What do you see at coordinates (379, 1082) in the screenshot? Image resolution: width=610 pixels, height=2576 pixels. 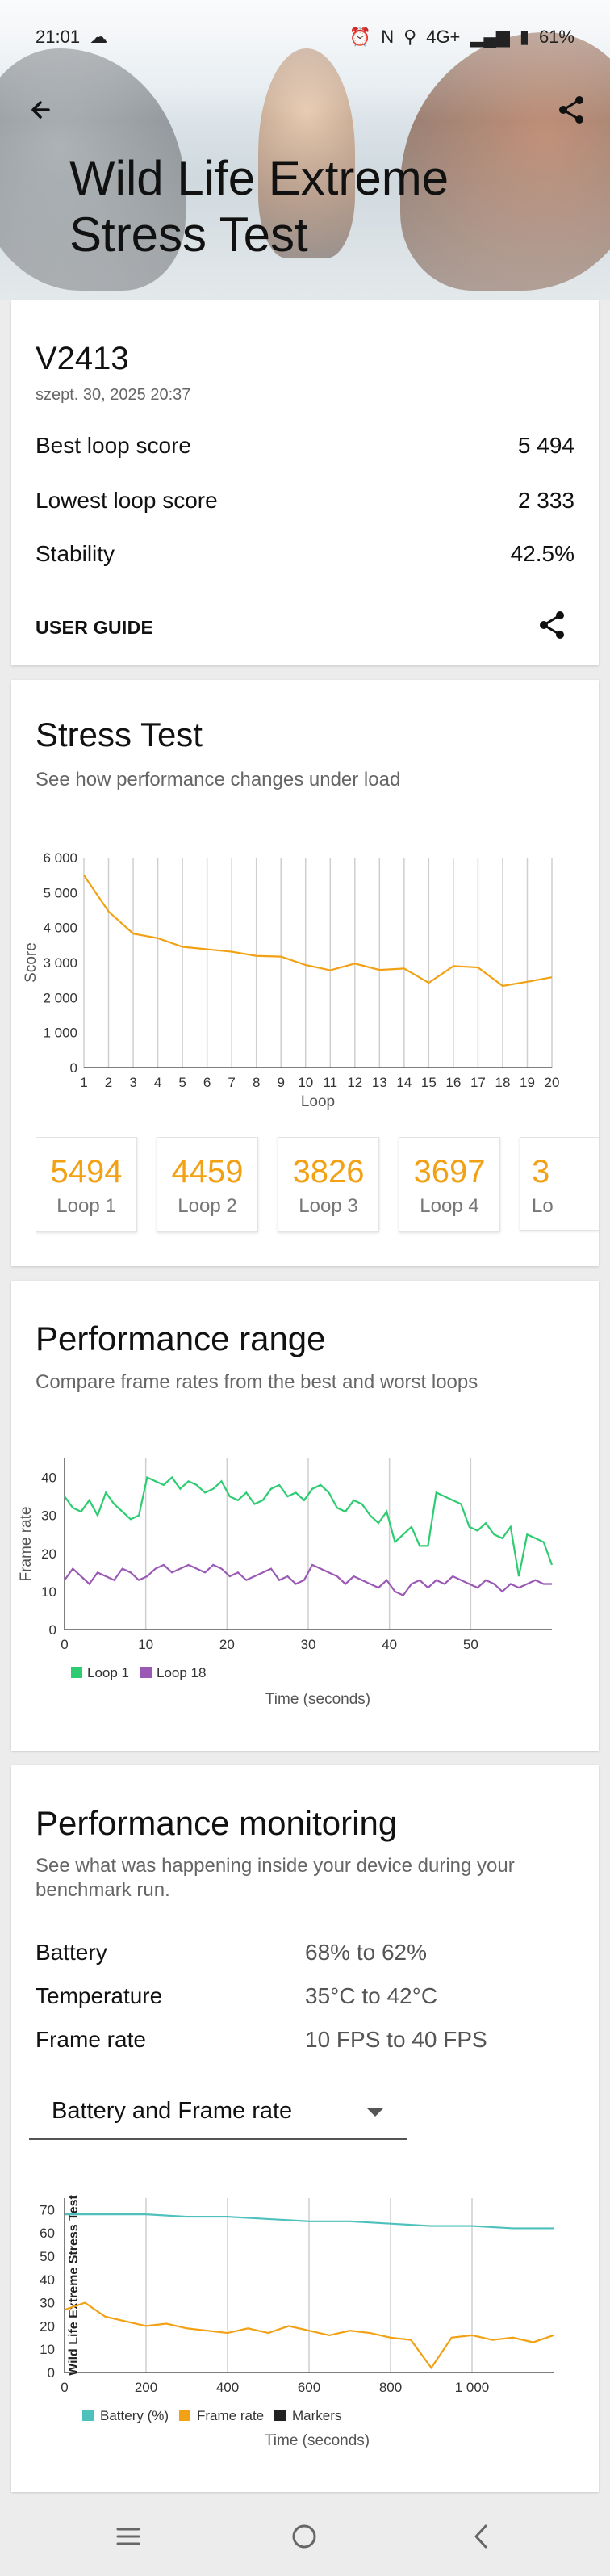 I see `x-tick-label: 13` at bounding box center [379, 1082].